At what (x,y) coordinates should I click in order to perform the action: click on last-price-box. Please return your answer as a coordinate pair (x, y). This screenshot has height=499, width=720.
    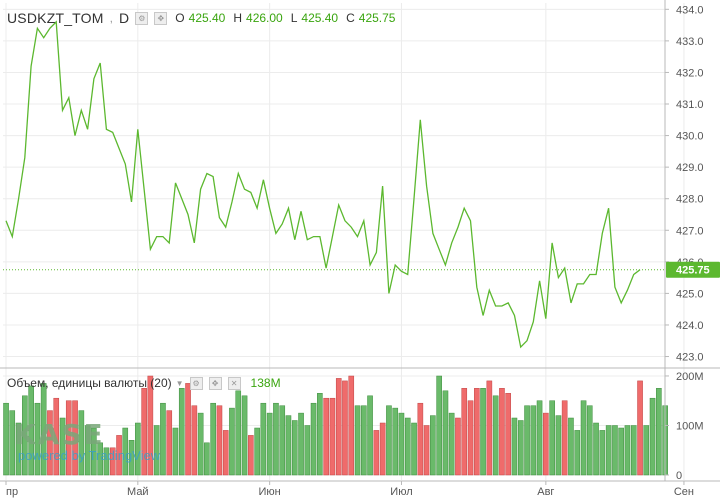
    Looking at the image, I should click on (693, 269).